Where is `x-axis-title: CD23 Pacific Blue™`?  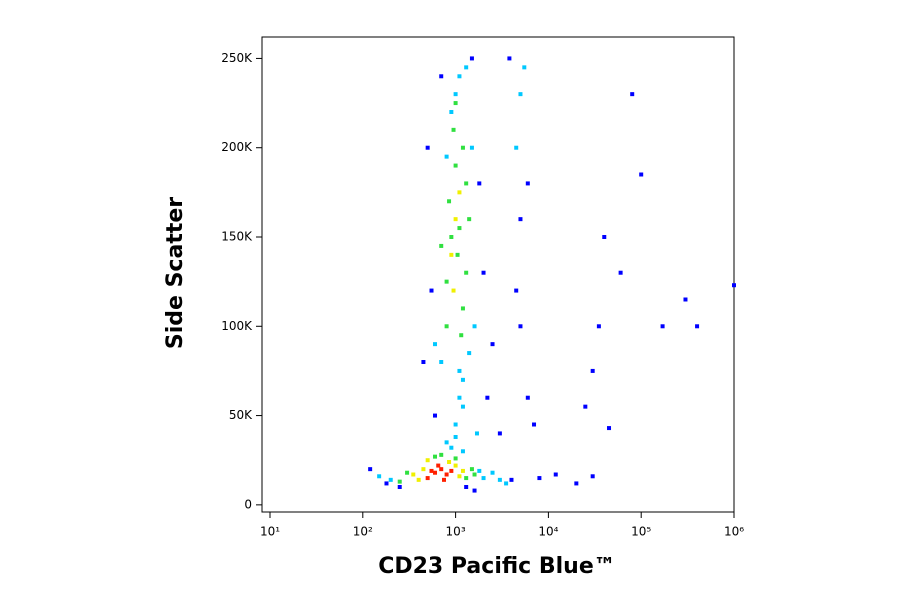
x-axis-title: CD23 Pacific Blue™ is located at coordinates (497, 566).